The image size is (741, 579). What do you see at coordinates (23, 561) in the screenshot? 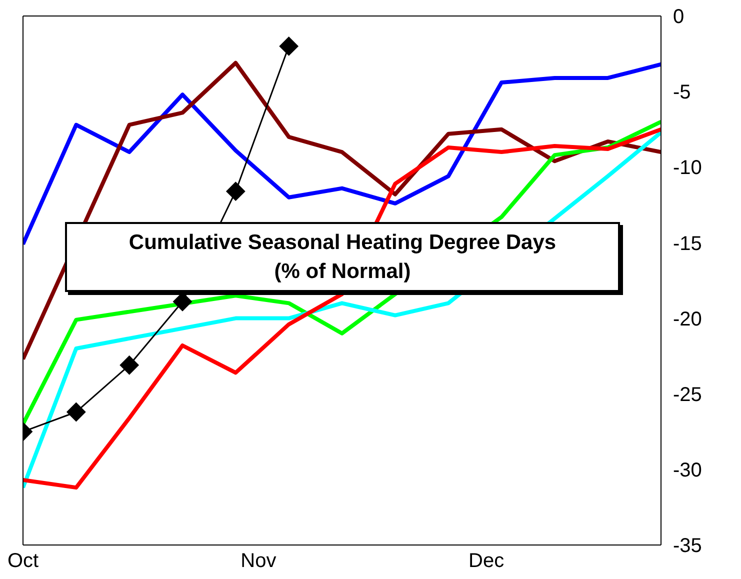
I see `x-tick-label: Oct` at bounding box center [23, 561].